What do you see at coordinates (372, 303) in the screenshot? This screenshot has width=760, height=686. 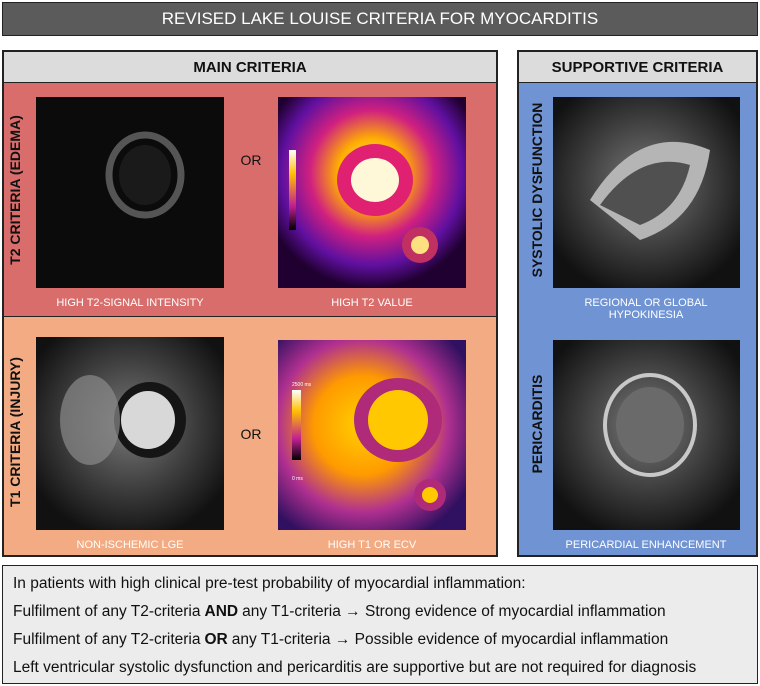 I see `caption: HIGH T2 VALUE` at bounding box center [372, 303].